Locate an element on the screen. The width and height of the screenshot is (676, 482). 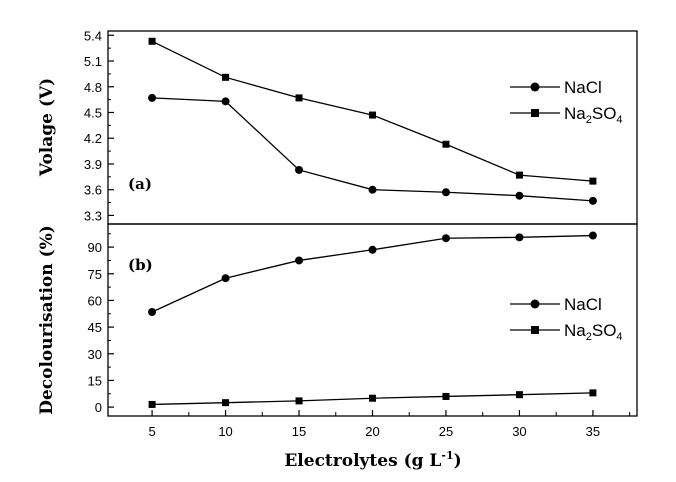
y-tick-label: 5.4 is located at coordinates (93, 35).